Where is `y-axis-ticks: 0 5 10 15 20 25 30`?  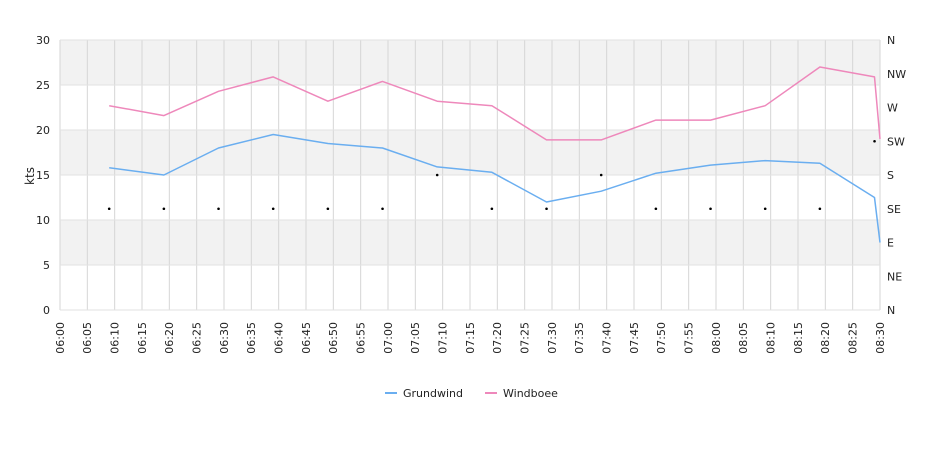 y-axis-ticks: 0 5 10 15 20 25 30 is located at coordinates (43, 175).